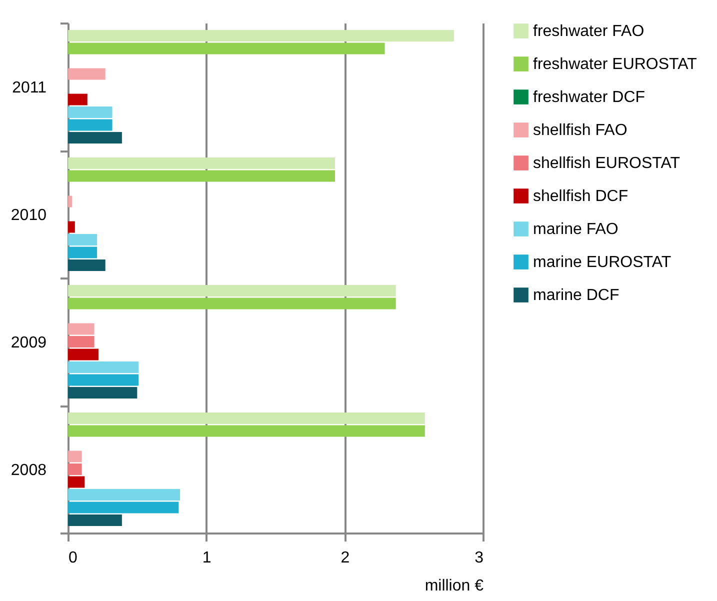  Describe the element at coordinates (28, 215) in the screenshot. I see `y-tick-label: 2010` at that location.